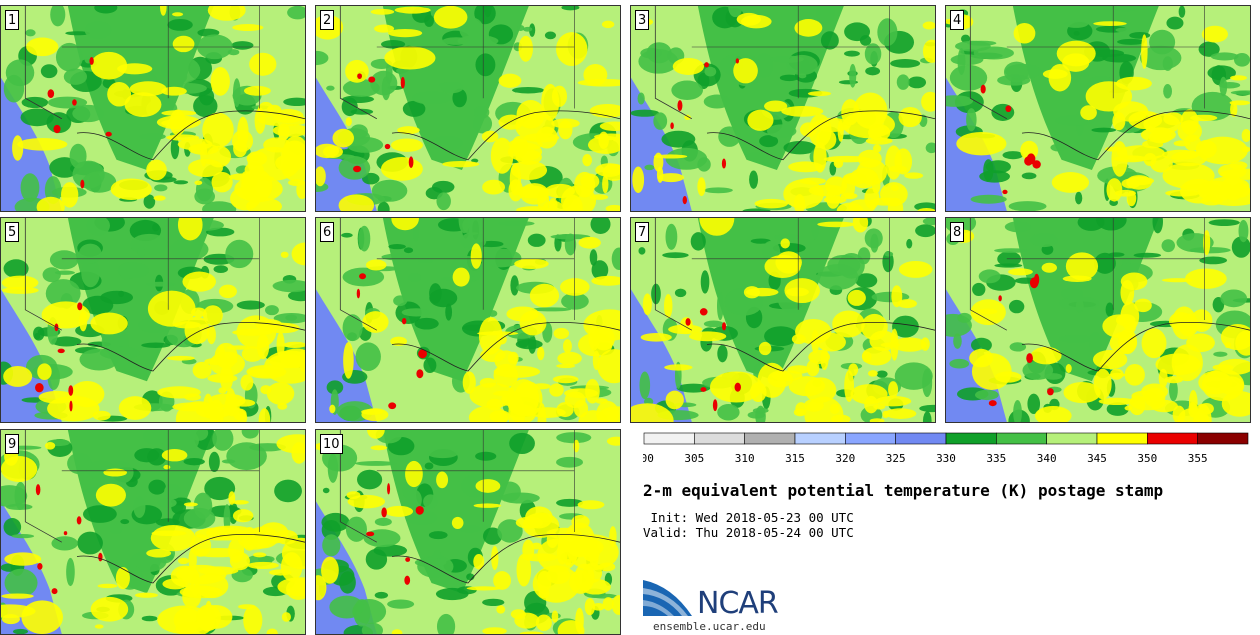  Describe the element at coordinates (896, 458) in the screenshot. I see `colorbar-tick-label: 325` at that location.